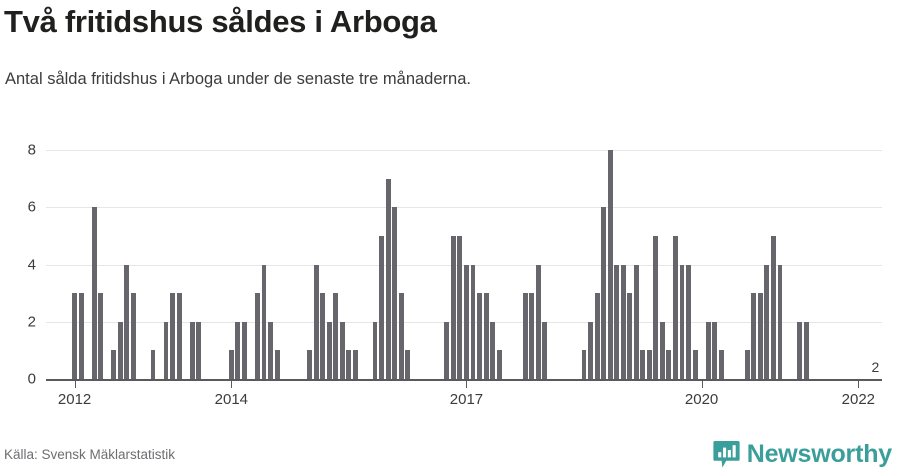 This screenshot has height=474, width=900. Describe the element at coordinates (90, 454) in the screenshot. I see `source-note: Källa: Svensk Mäklarstatistik` at that location.